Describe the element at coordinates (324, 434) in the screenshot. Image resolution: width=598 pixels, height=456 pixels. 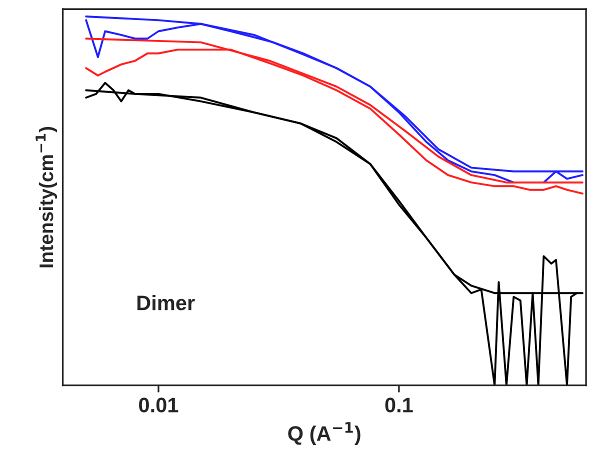
I see `x-axis-title: Q (A$^{−1}$)` at that location.